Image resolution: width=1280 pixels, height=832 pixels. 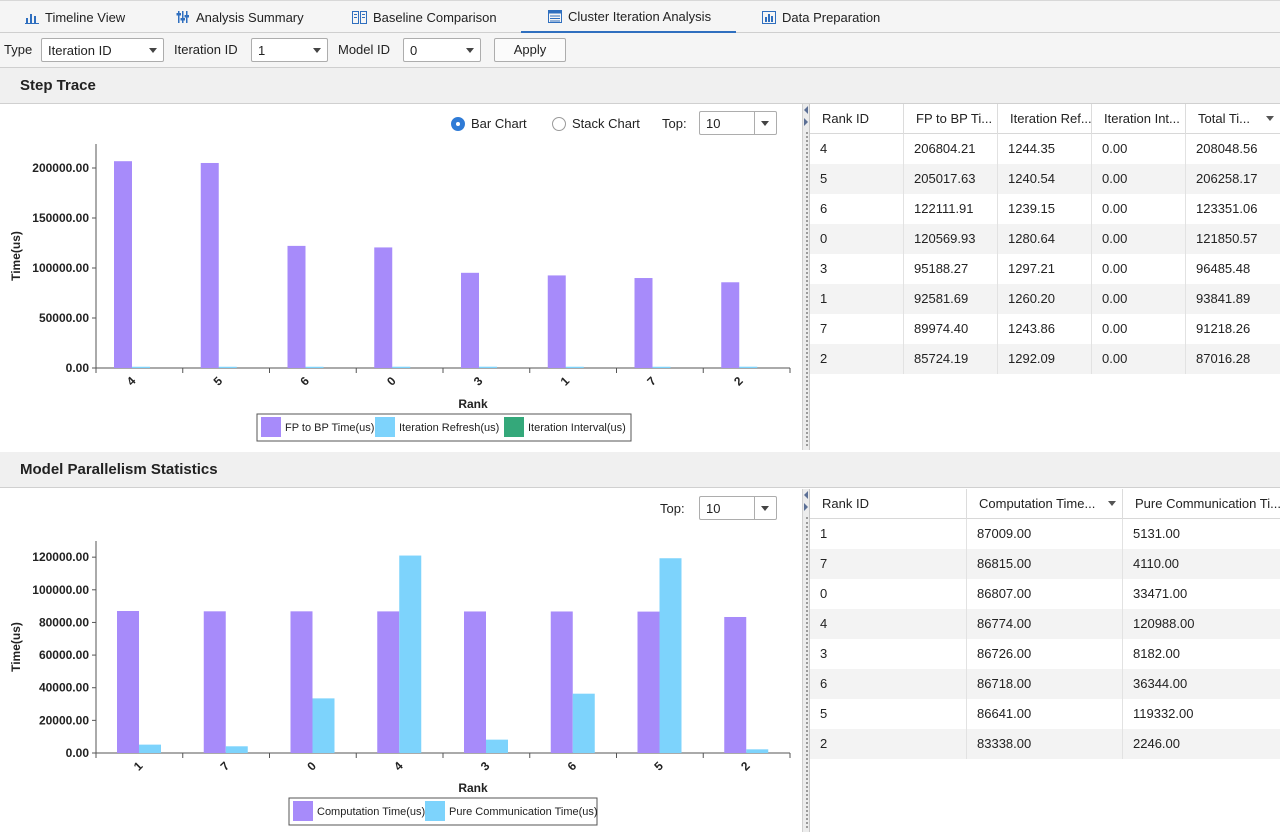 I want to click on table-cell: 91218.26, so click(x=1223, y=328).